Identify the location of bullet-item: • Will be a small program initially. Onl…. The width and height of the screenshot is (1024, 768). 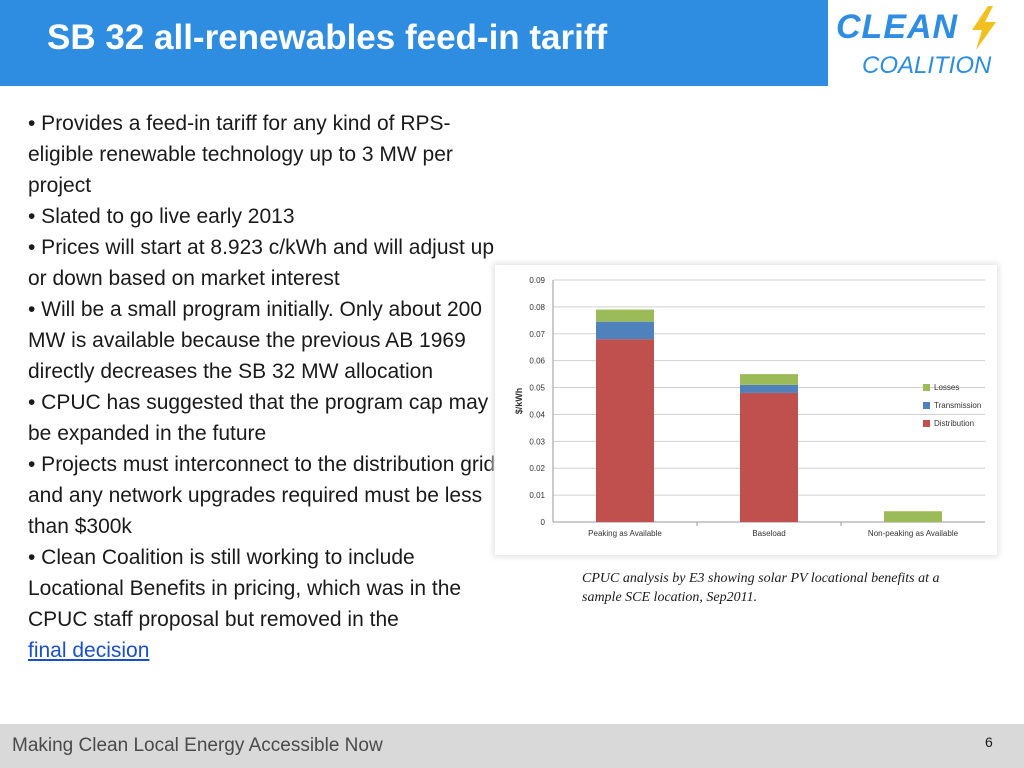
(255, 340).